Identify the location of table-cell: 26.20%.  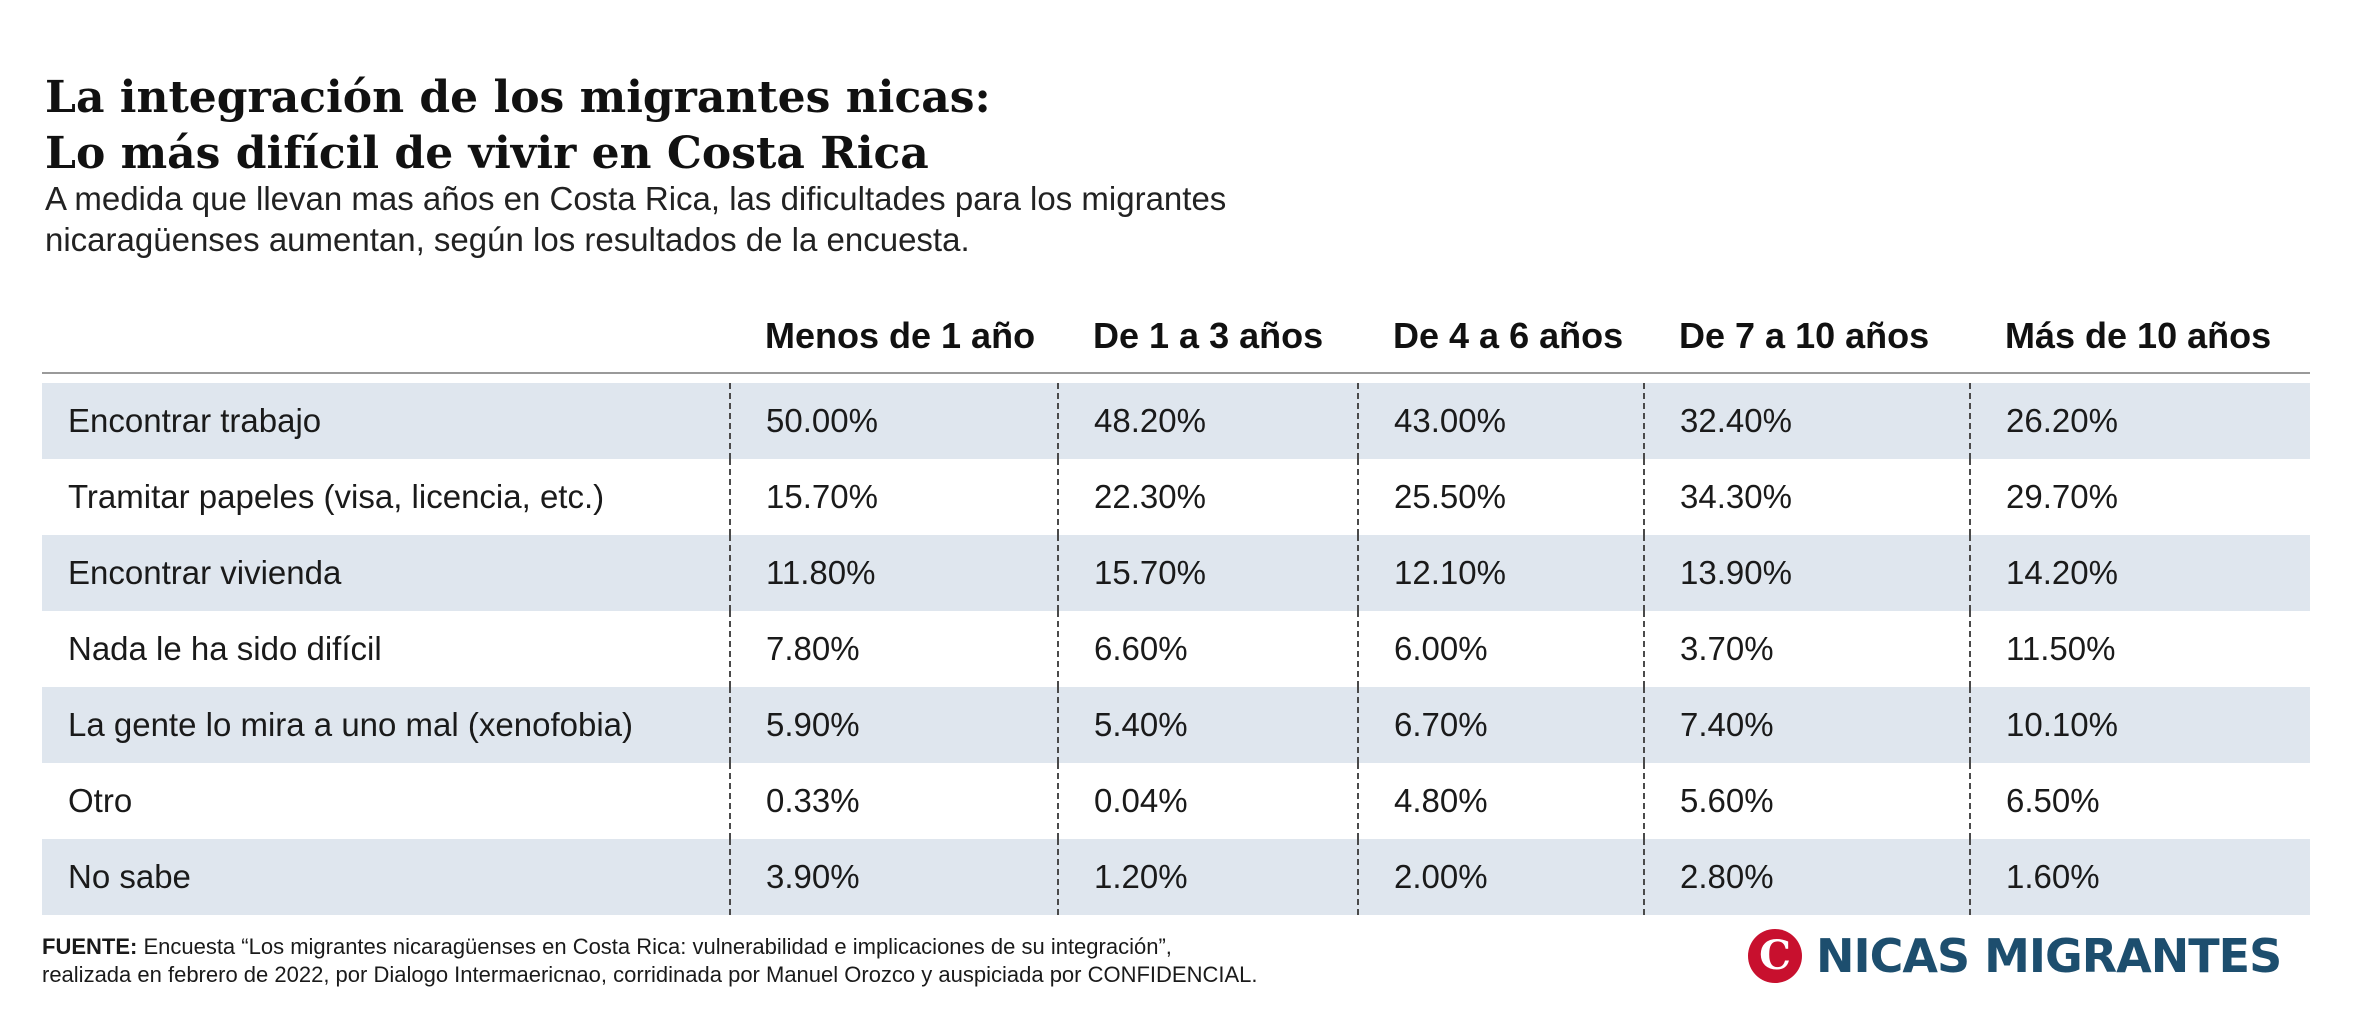
(2139, 421).